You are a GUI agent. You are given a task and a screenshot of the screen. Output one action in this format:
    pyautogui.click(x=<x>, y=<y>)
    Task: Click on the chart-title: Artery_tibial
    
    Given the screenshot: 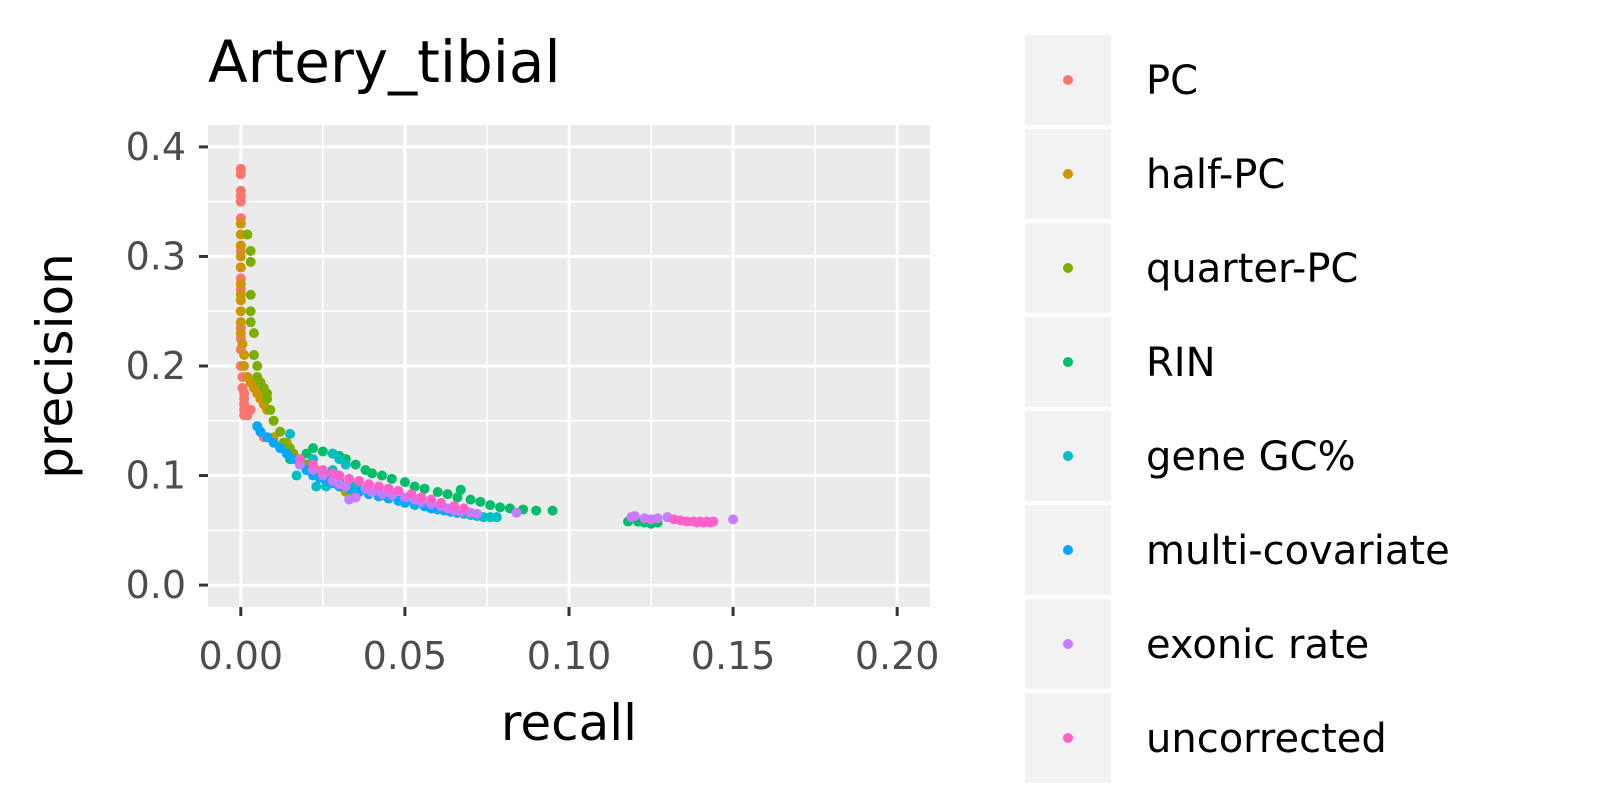 What is the action you would take?
    pyautogui.click(x=384, y=62)
    